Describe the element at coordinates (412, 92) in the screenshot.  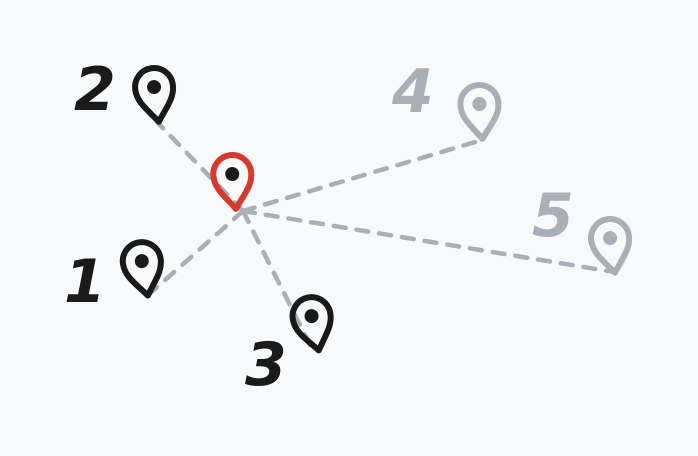
I see `pin-label-4: 4` at that location.